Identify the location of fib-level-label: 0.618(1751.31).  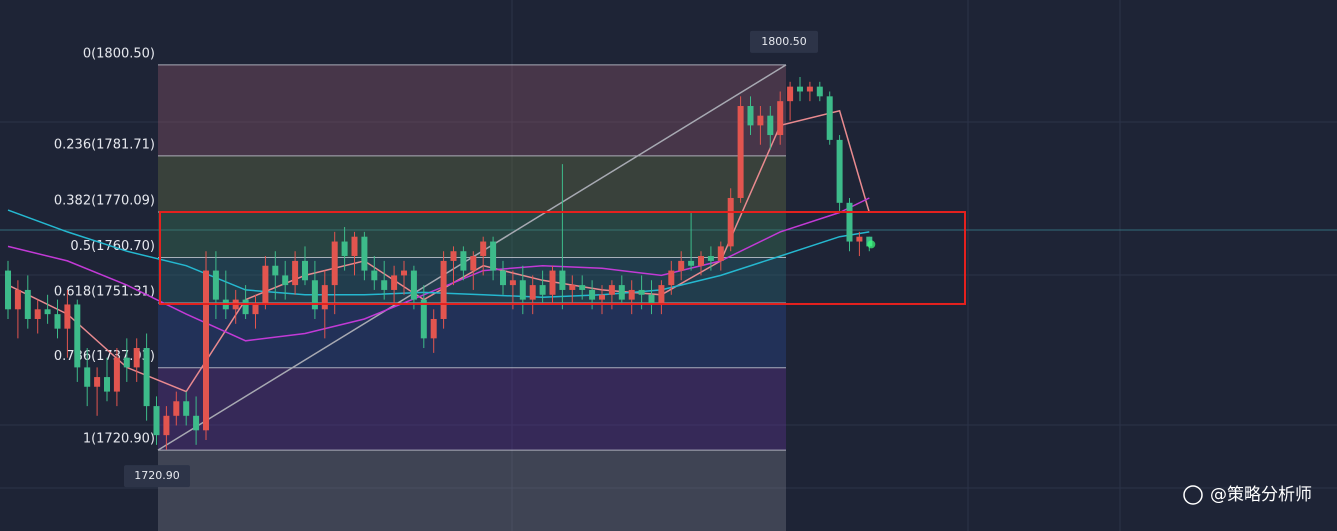
(104, 291).